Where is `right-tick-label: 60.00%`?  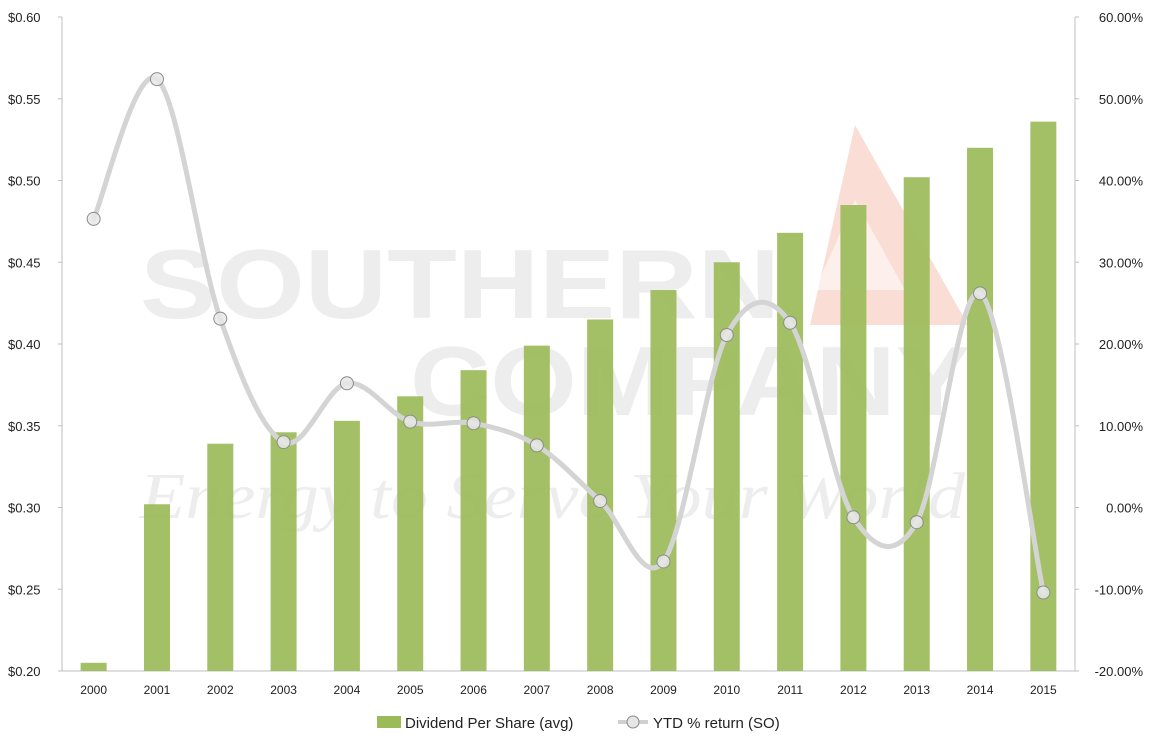
right-tick-label: 60.00% is located at coordinates (1121, 17).